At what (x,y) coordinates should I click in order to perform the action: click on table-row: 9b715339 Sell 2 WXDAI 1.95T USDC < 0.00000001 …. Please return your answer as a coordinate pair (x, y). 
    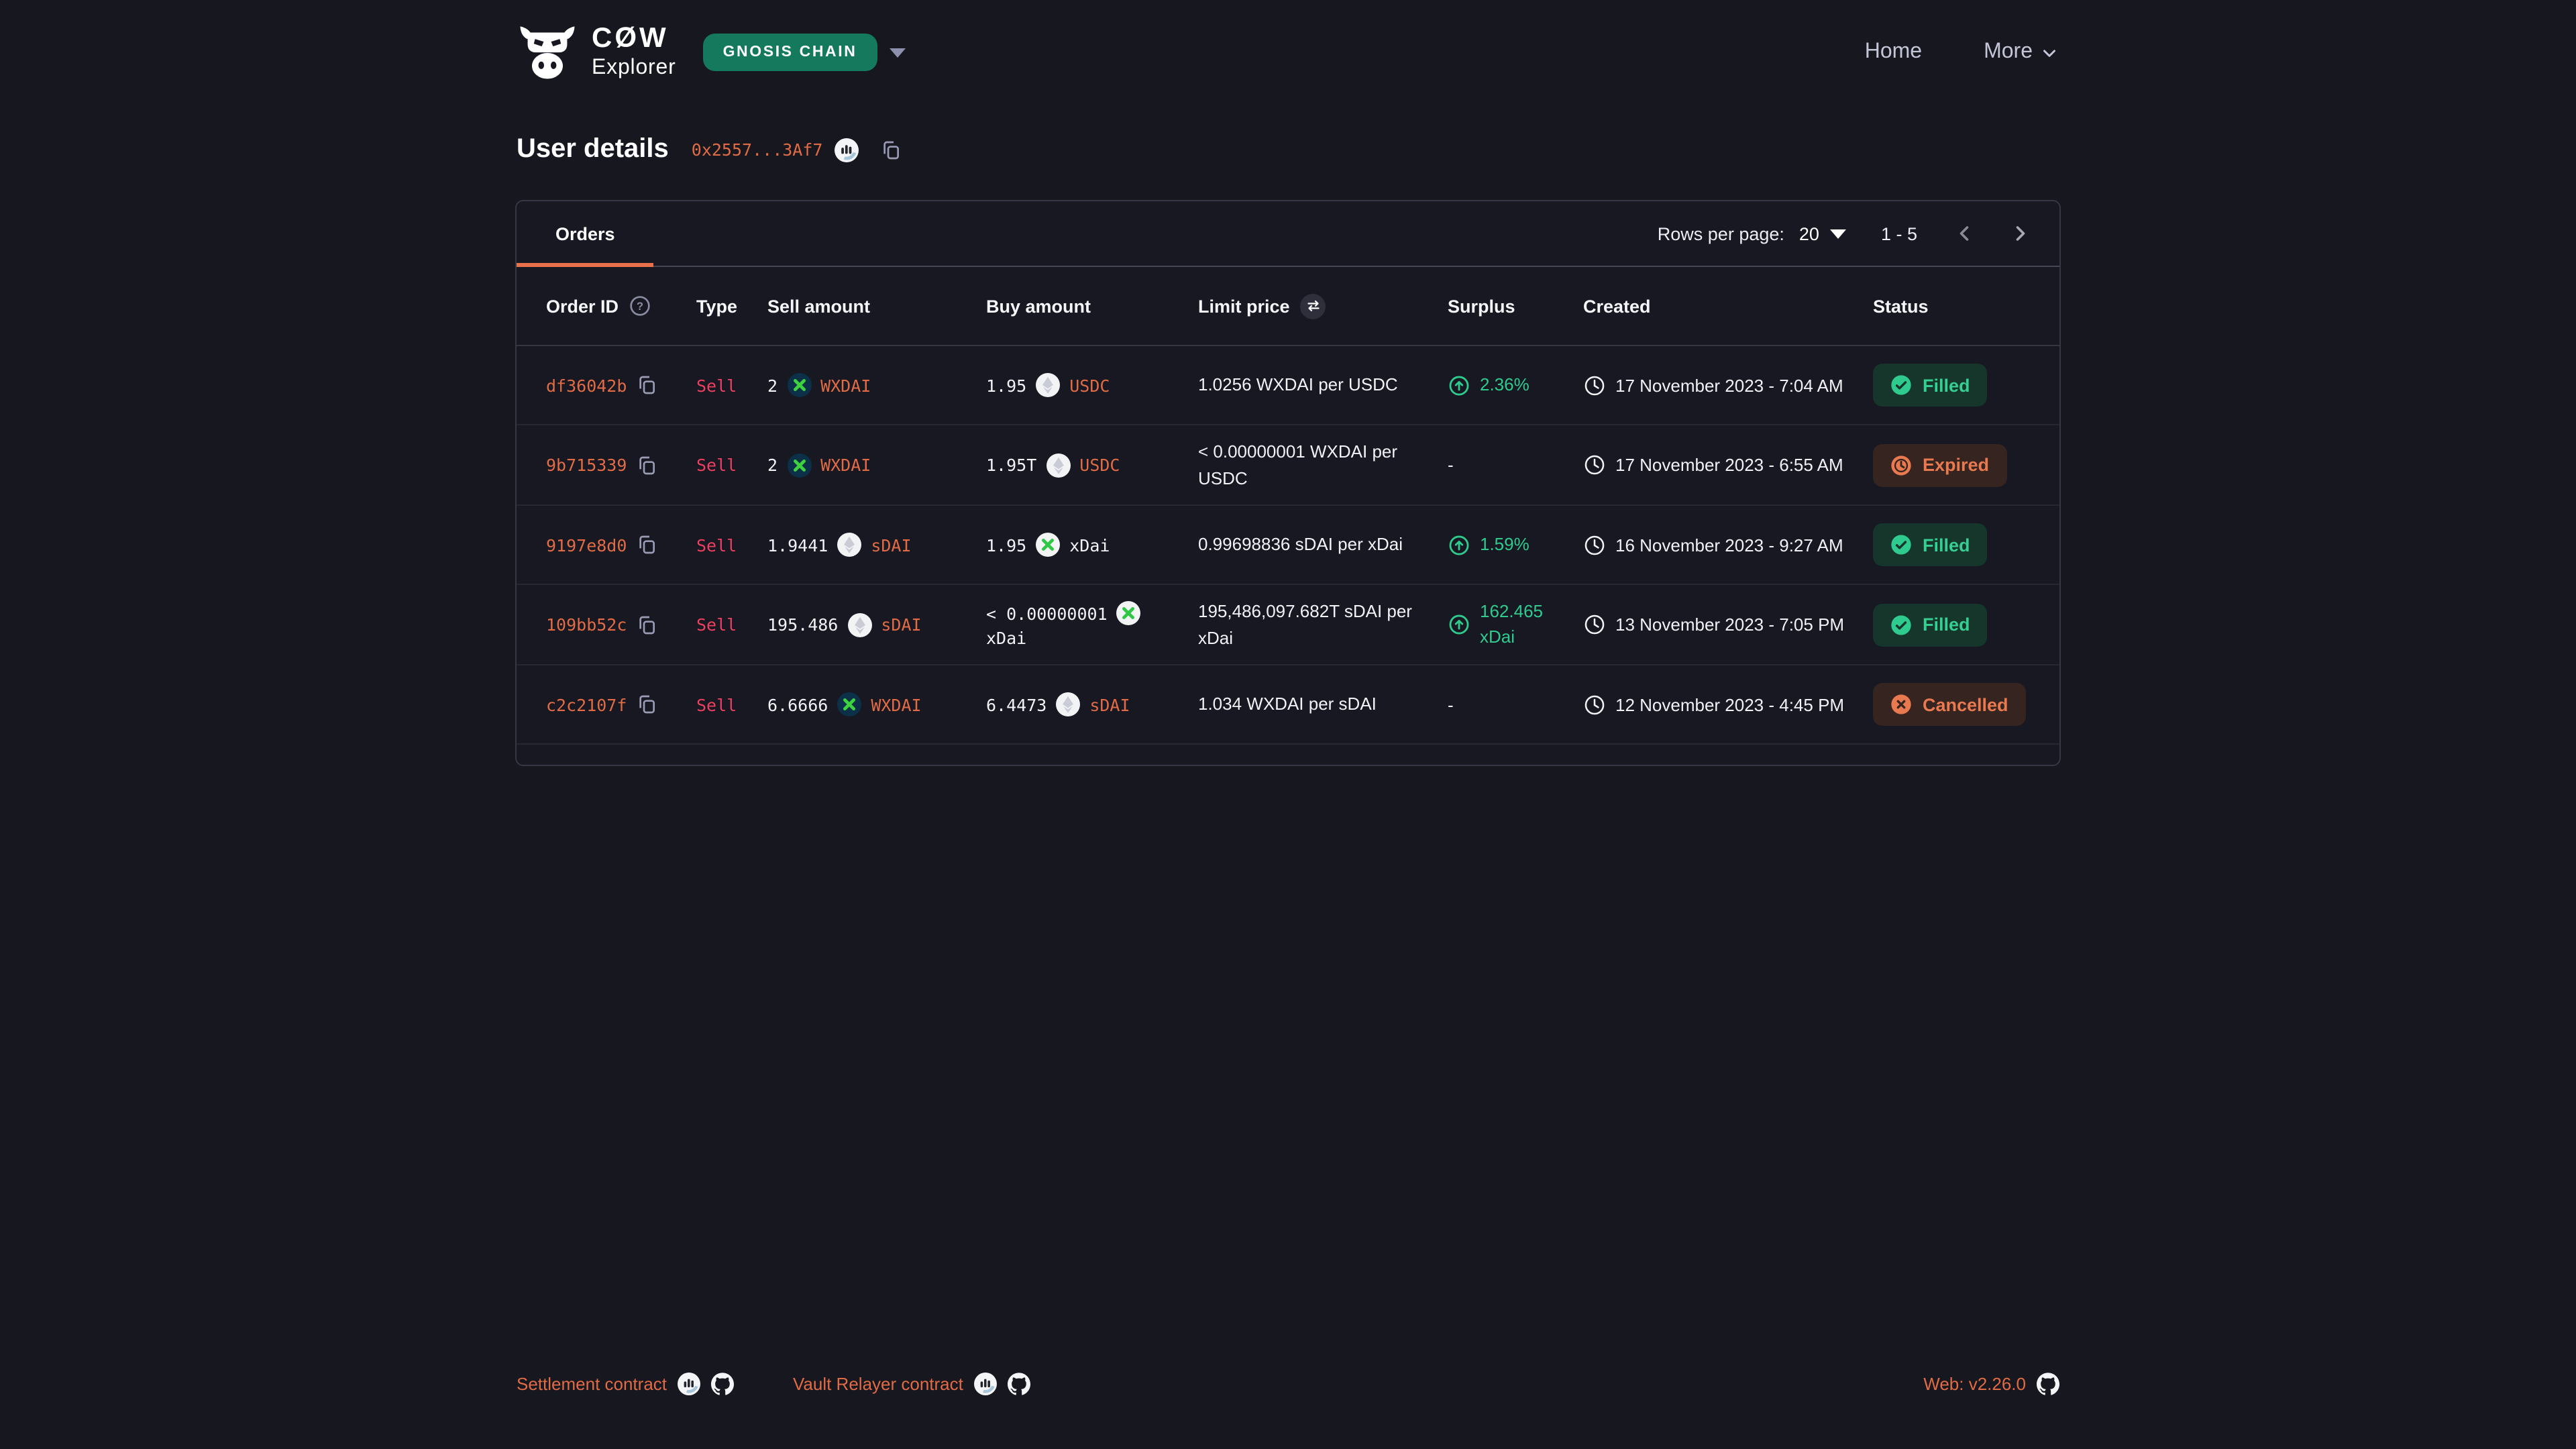
    Looking at the image, I should click on (1288, 465).